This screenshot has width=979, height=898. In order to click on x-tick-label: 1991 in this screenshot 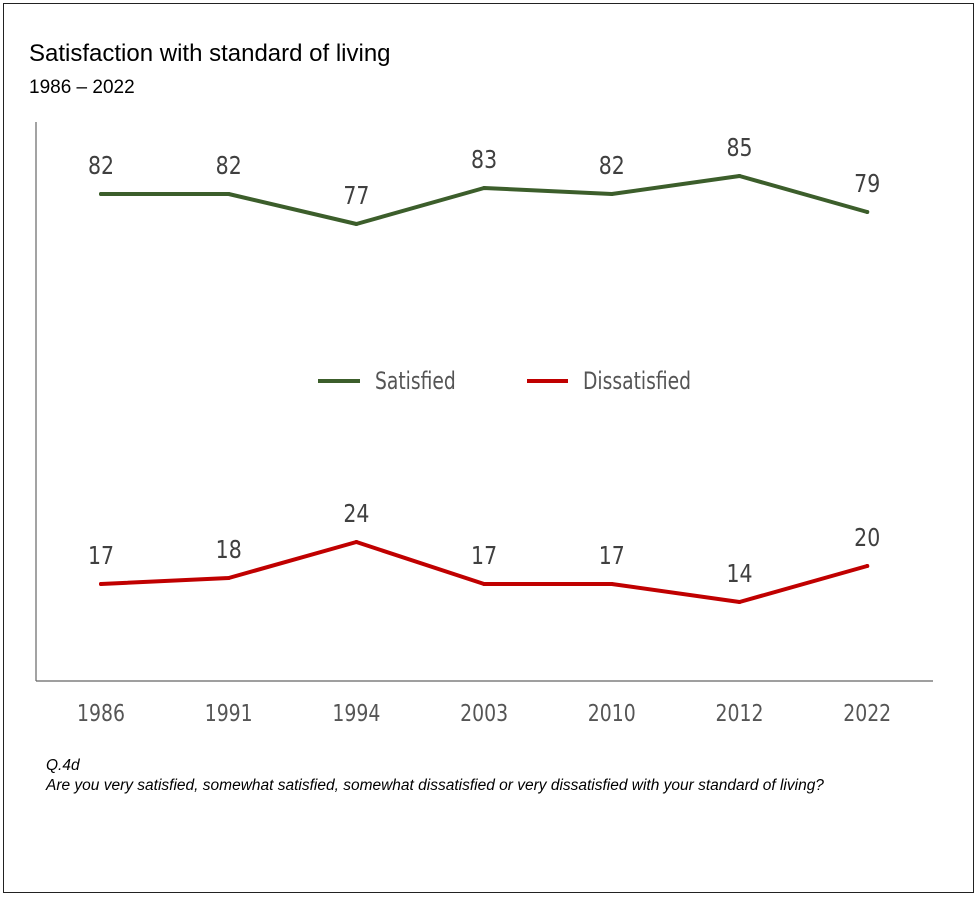, I will do `click(229, 712)`.